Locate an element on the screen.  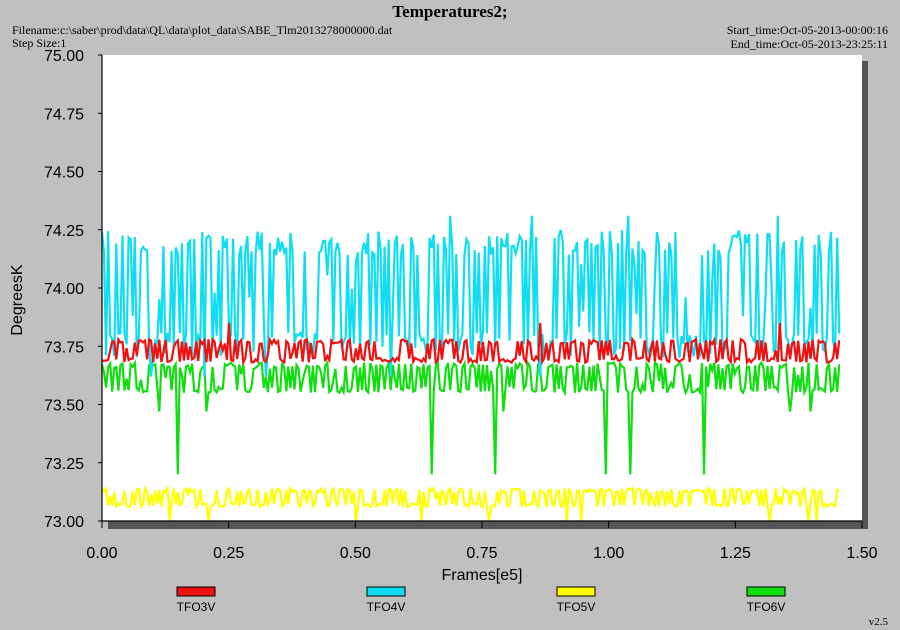
y-tick-label: 73.75 is located at coordinates (64, 347).